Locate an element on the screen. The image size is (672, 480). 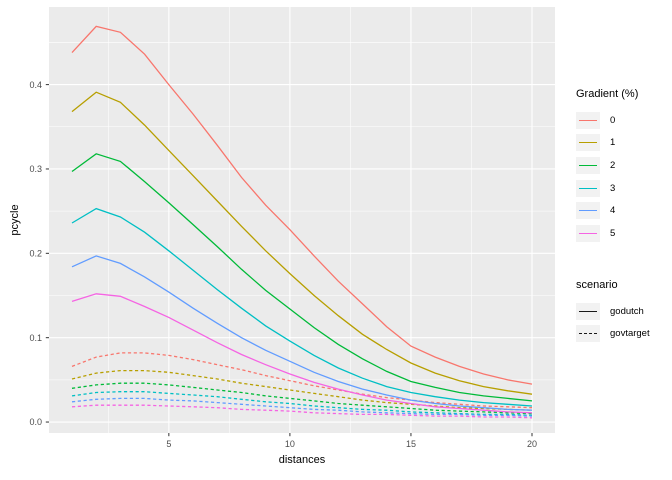
legend-item-scenario-govtarget: govtarget is located at coordinates (624, 334).